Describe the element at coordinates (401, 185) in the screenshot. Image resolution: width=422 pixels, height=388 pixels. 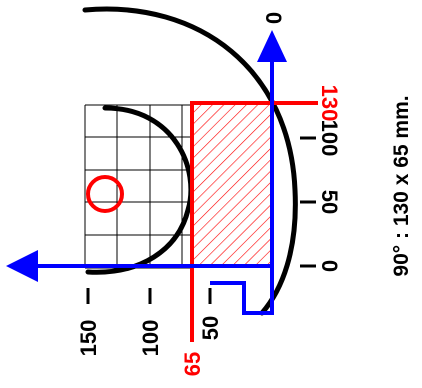
I see `caption: 90° : 130 x 65 mm.` at that location.